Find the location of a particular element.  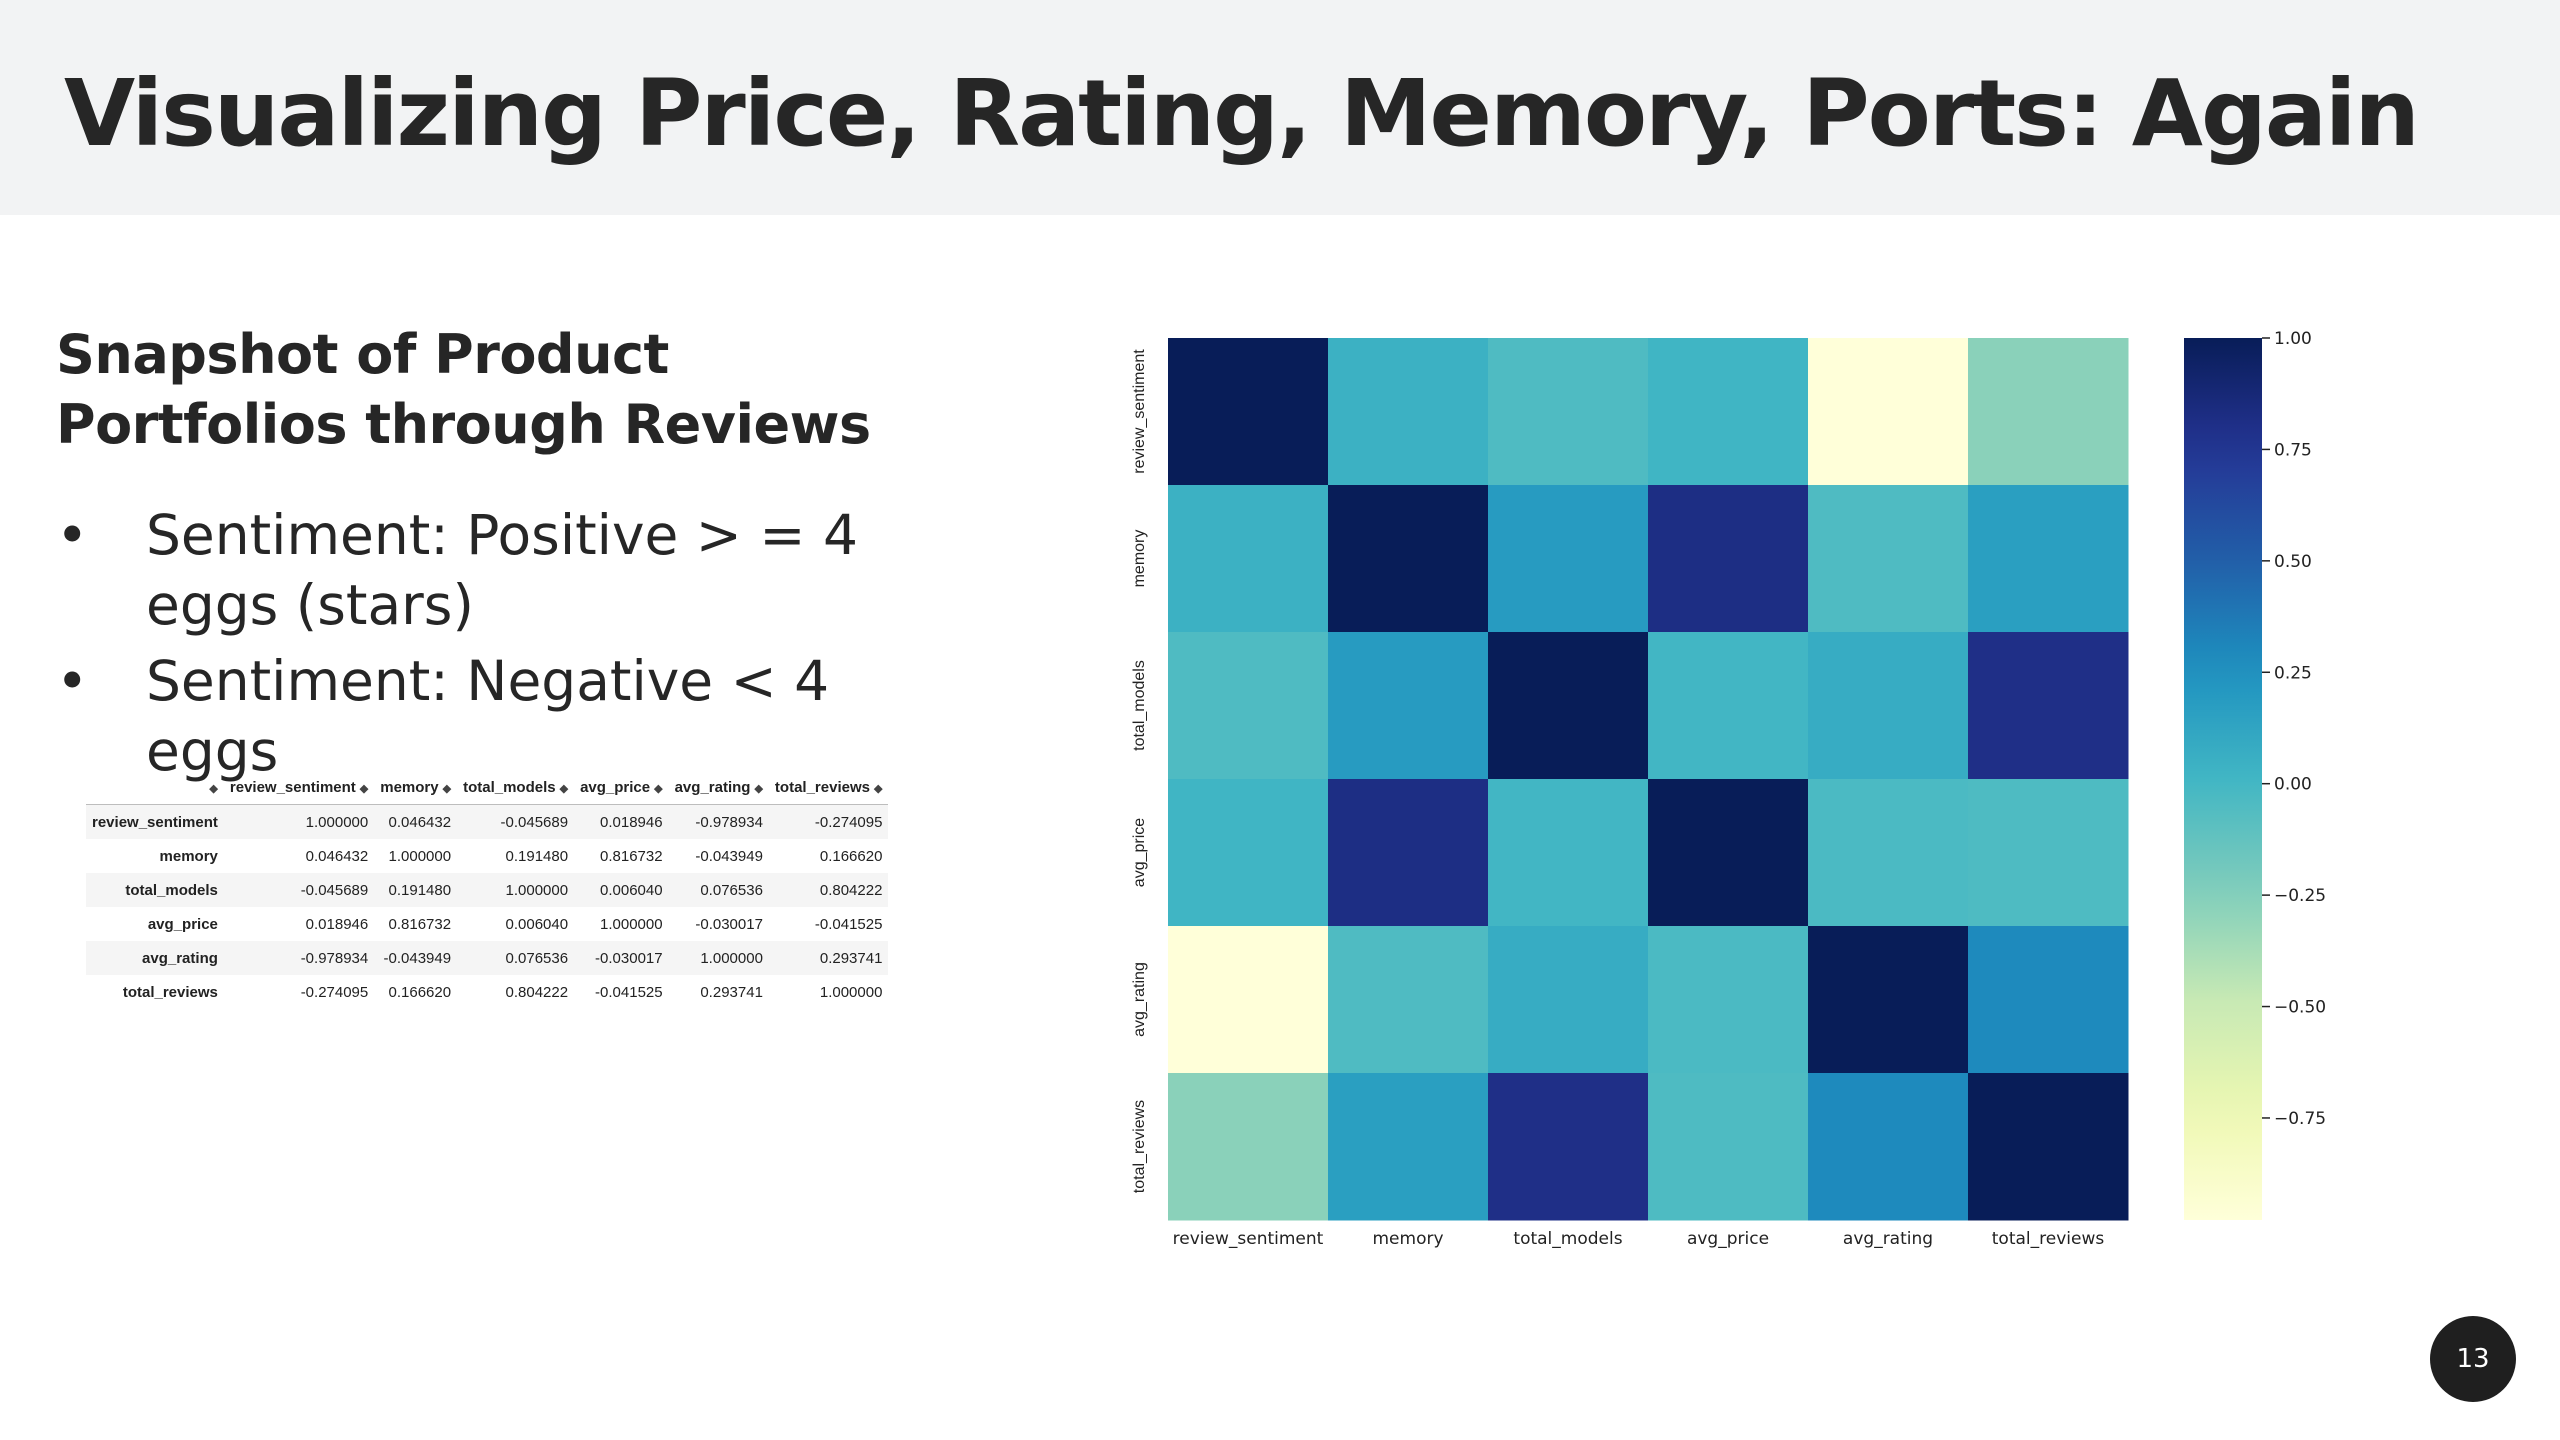

column-header: avg_rating ◆ is located at coordinates (718, 787).